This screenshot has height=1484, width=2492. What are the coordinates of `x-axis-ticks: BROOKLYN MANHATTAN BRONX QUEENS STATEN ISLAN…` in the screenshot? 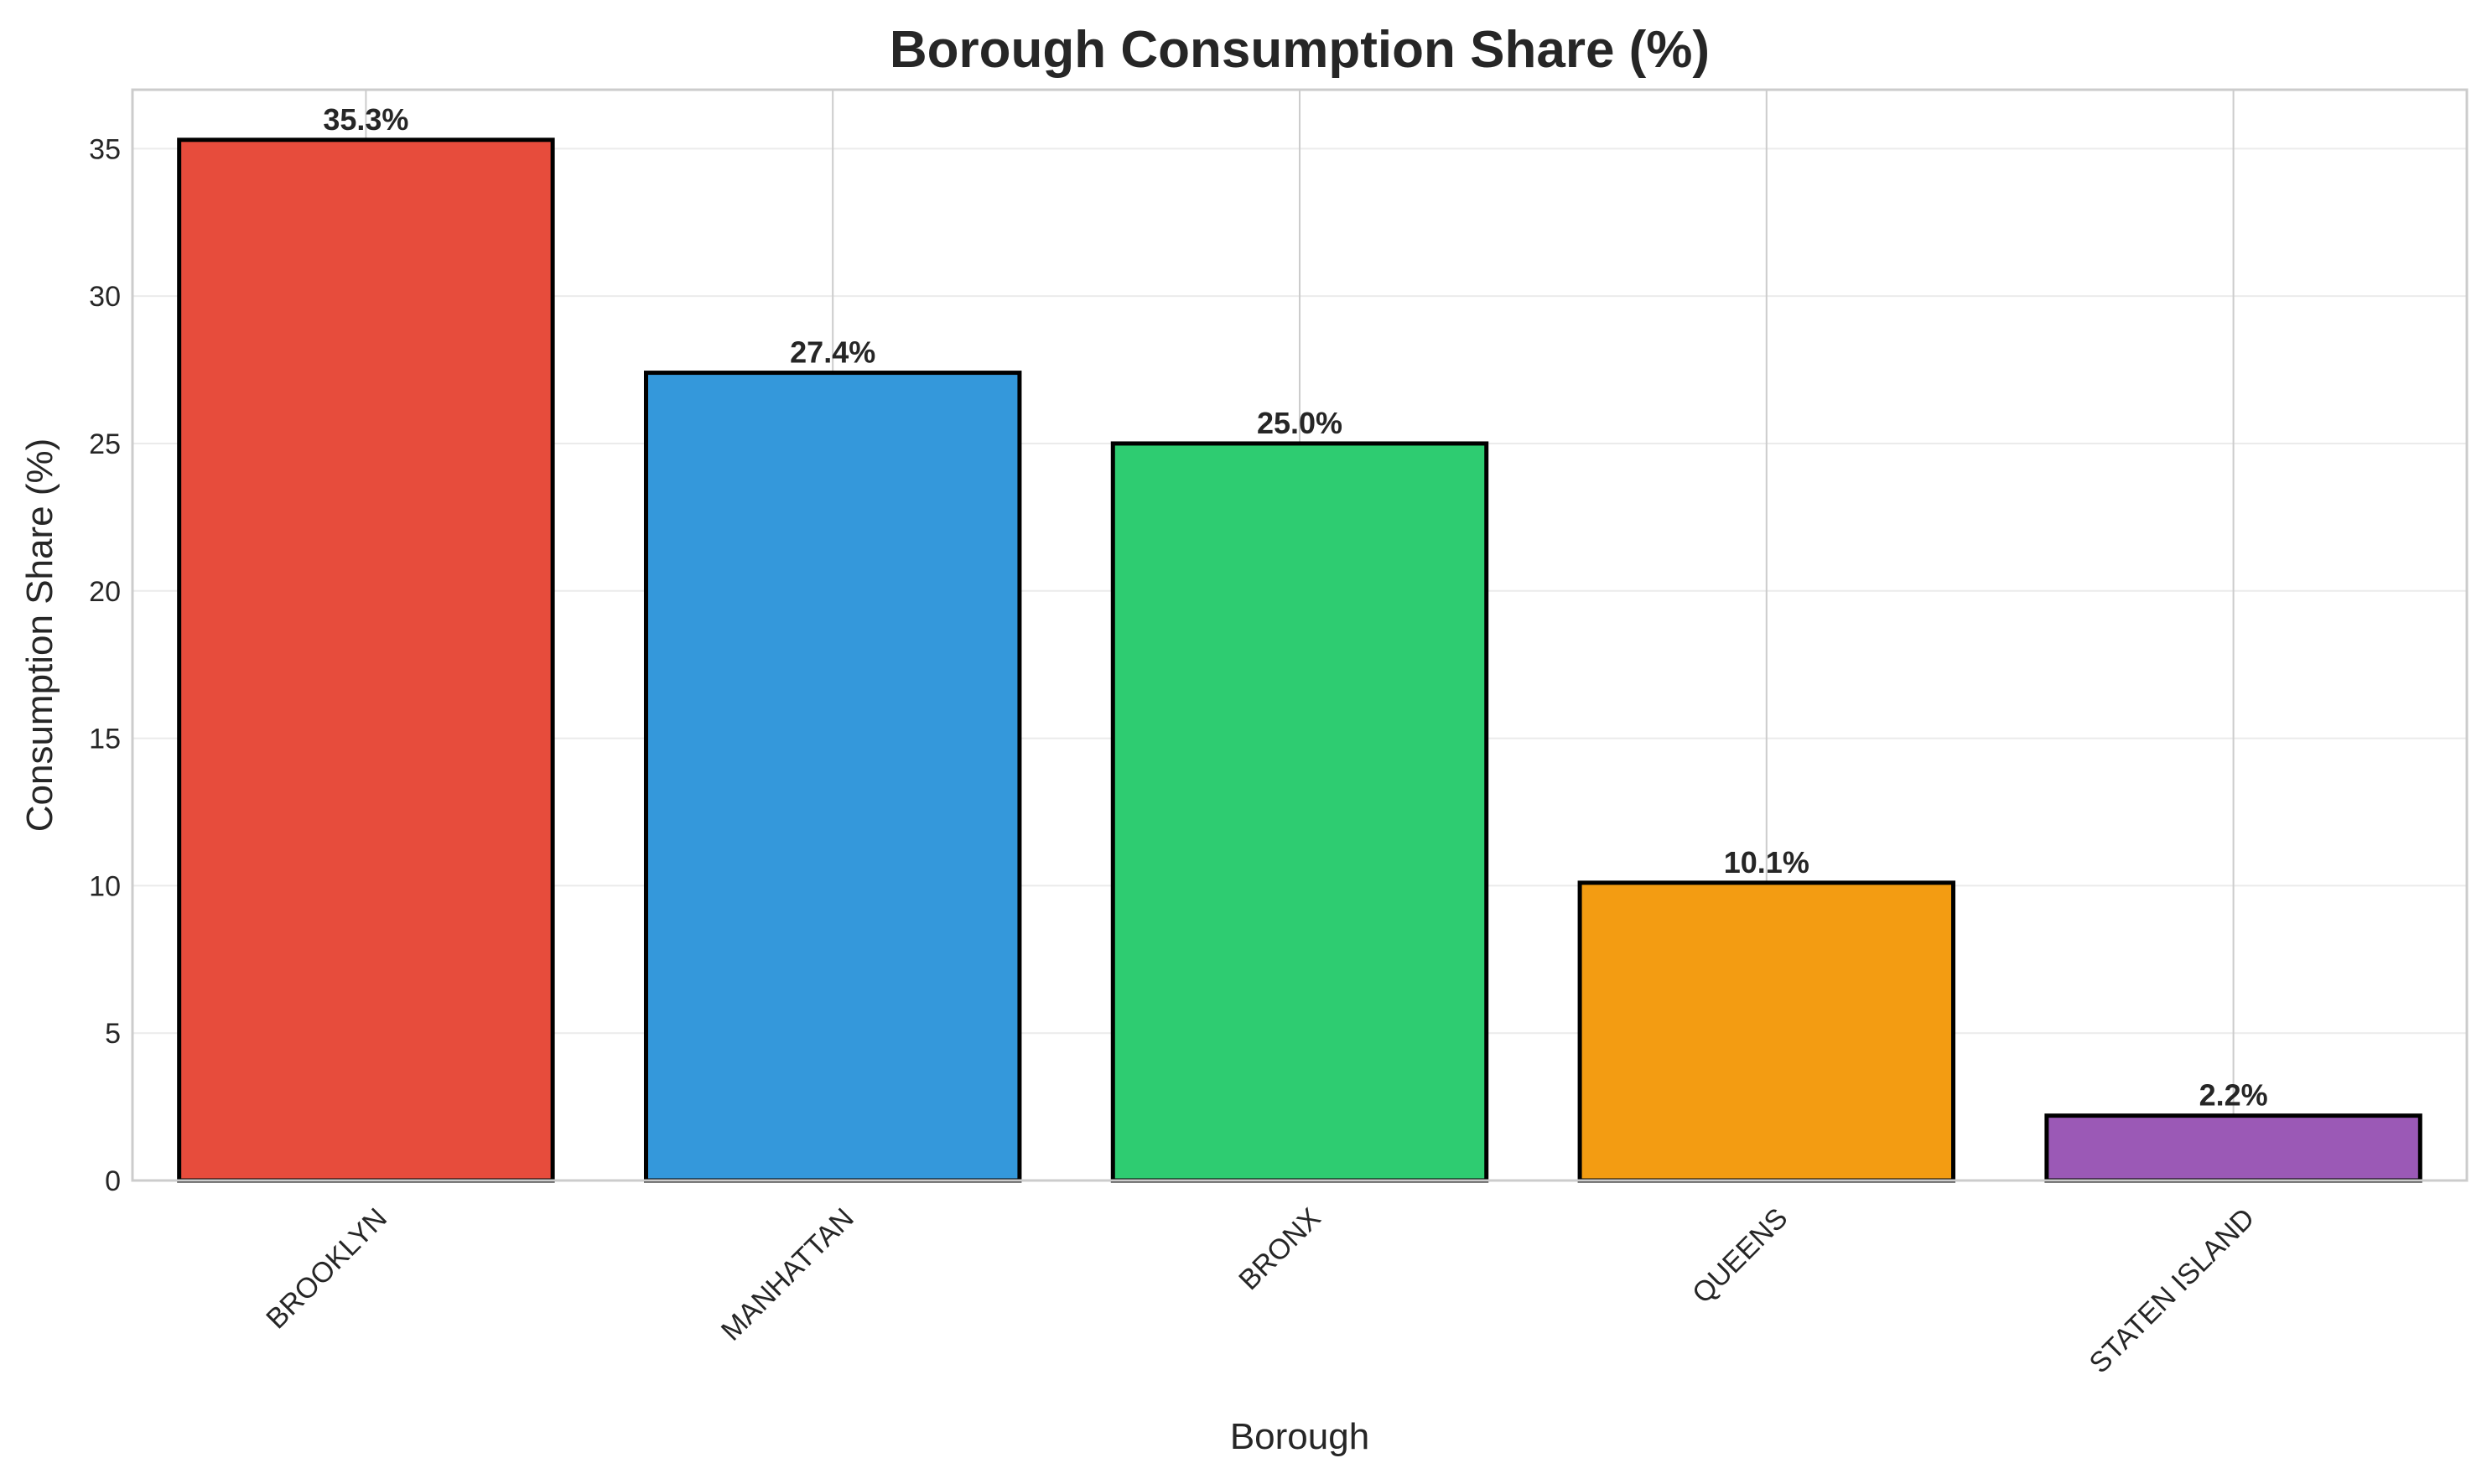 It's located at (1260, 1291).